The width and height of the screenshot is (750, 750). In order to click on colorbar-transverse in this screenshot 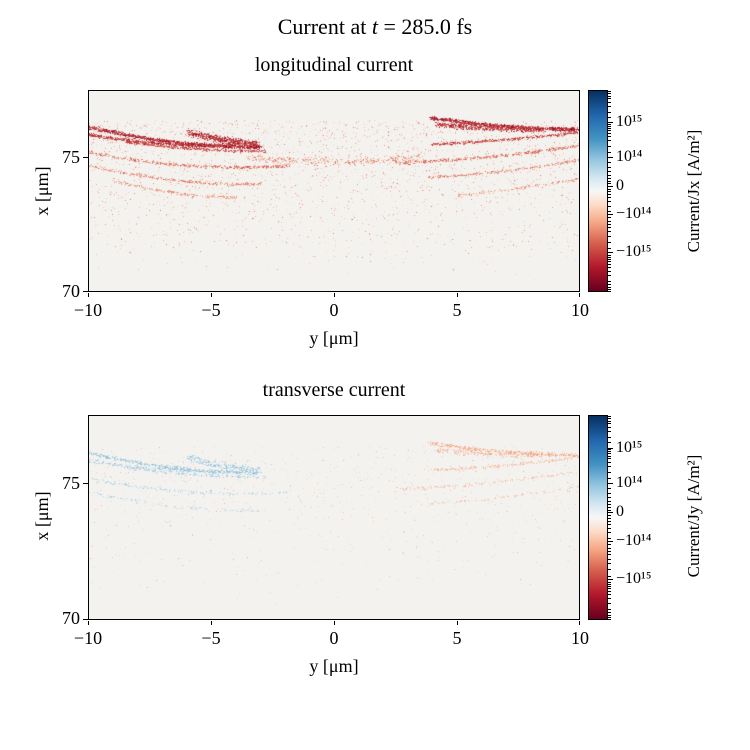, I will do `click(598, 517)`.